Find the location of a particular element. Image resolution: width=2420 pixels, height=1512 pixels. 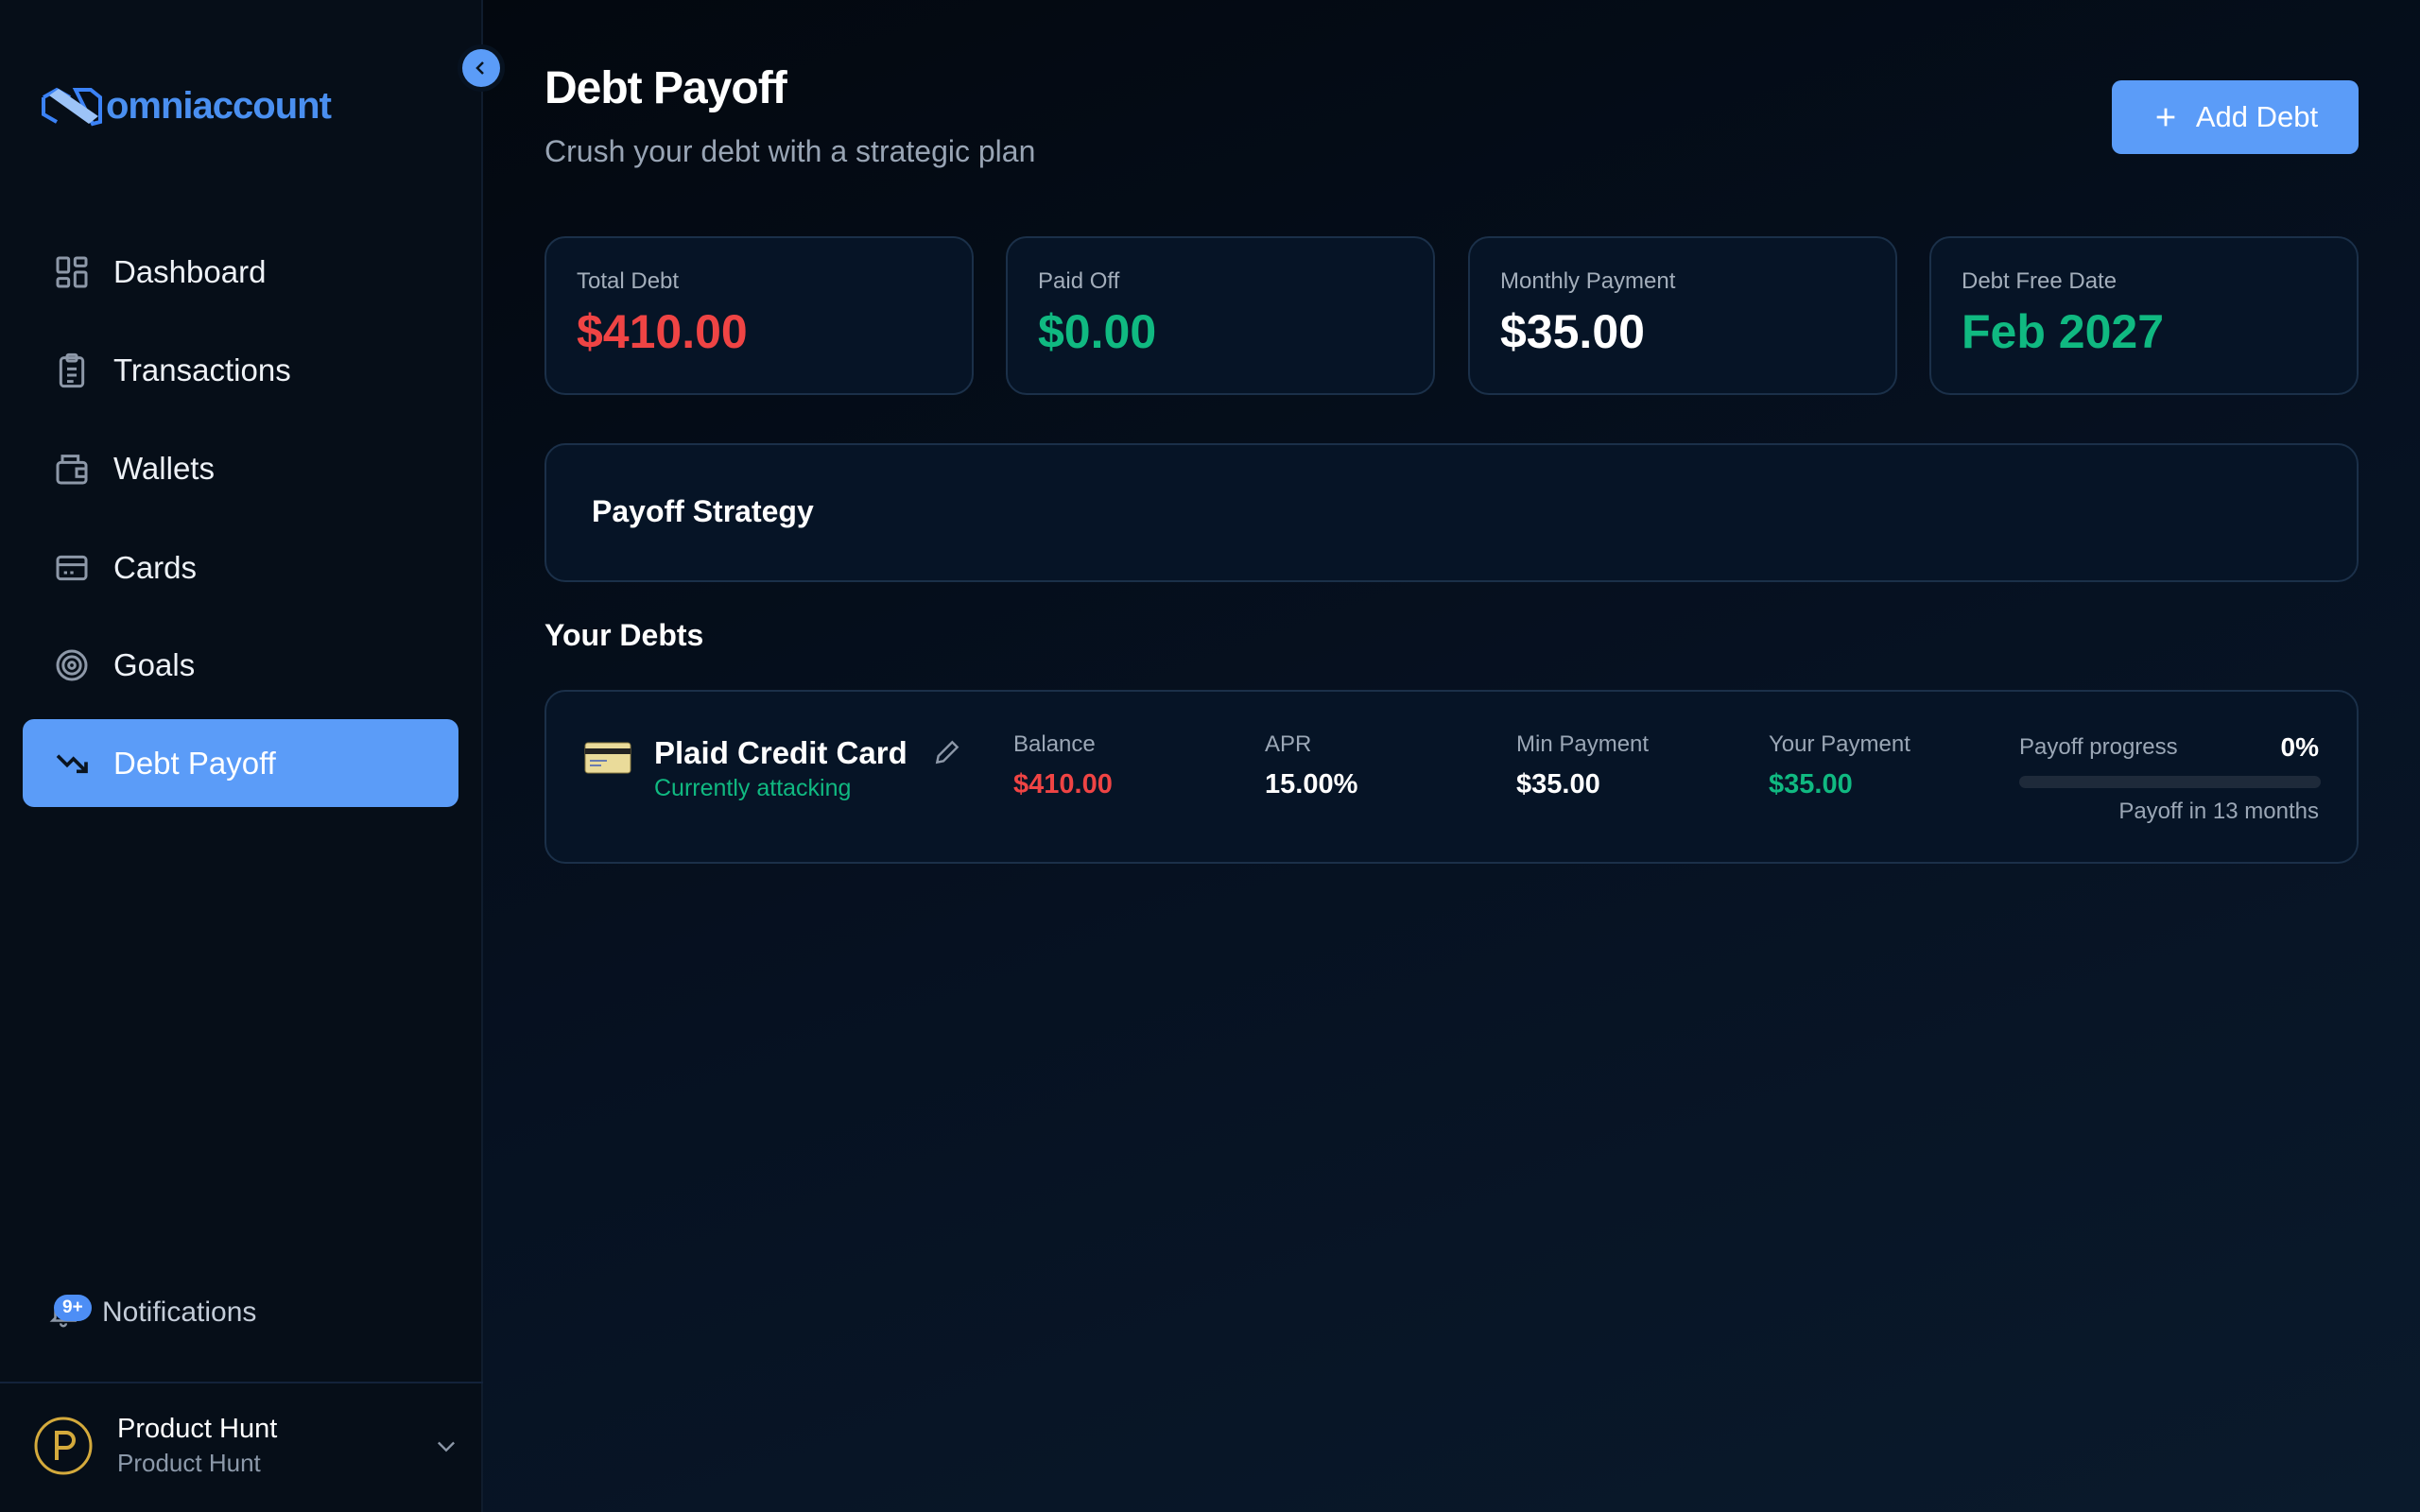

grid-icon is located at coordinates (72, 271).